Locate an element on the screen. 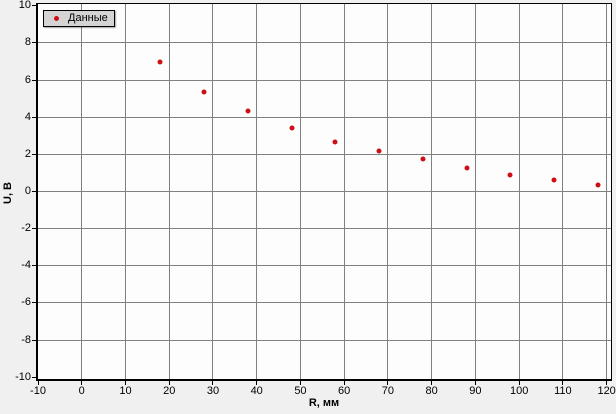 Image resolution: width=616 pixels, height=414 pixels. x-tick-label: -10 is located at coordinates (38, 391).